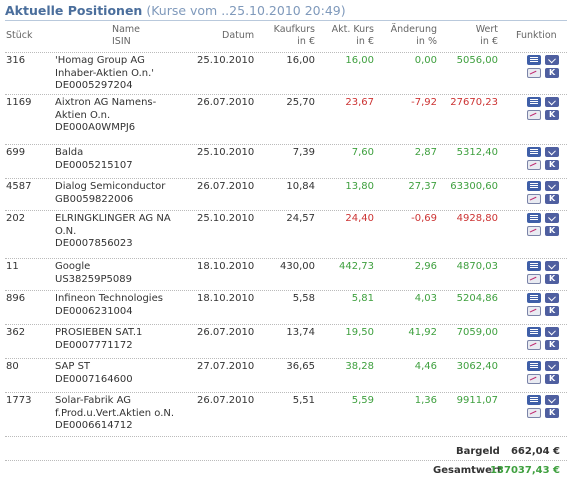 The image size is (572, 482). What do you see at coordinates (16, 332) in the screenshot?
I see `cell-stueck: 362` at bounding box center [16, 332].